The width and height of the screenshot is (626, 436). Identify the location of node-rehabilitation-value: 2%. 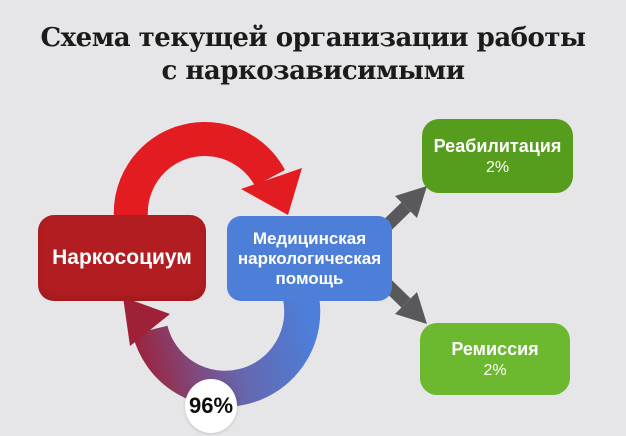
(497, 167).